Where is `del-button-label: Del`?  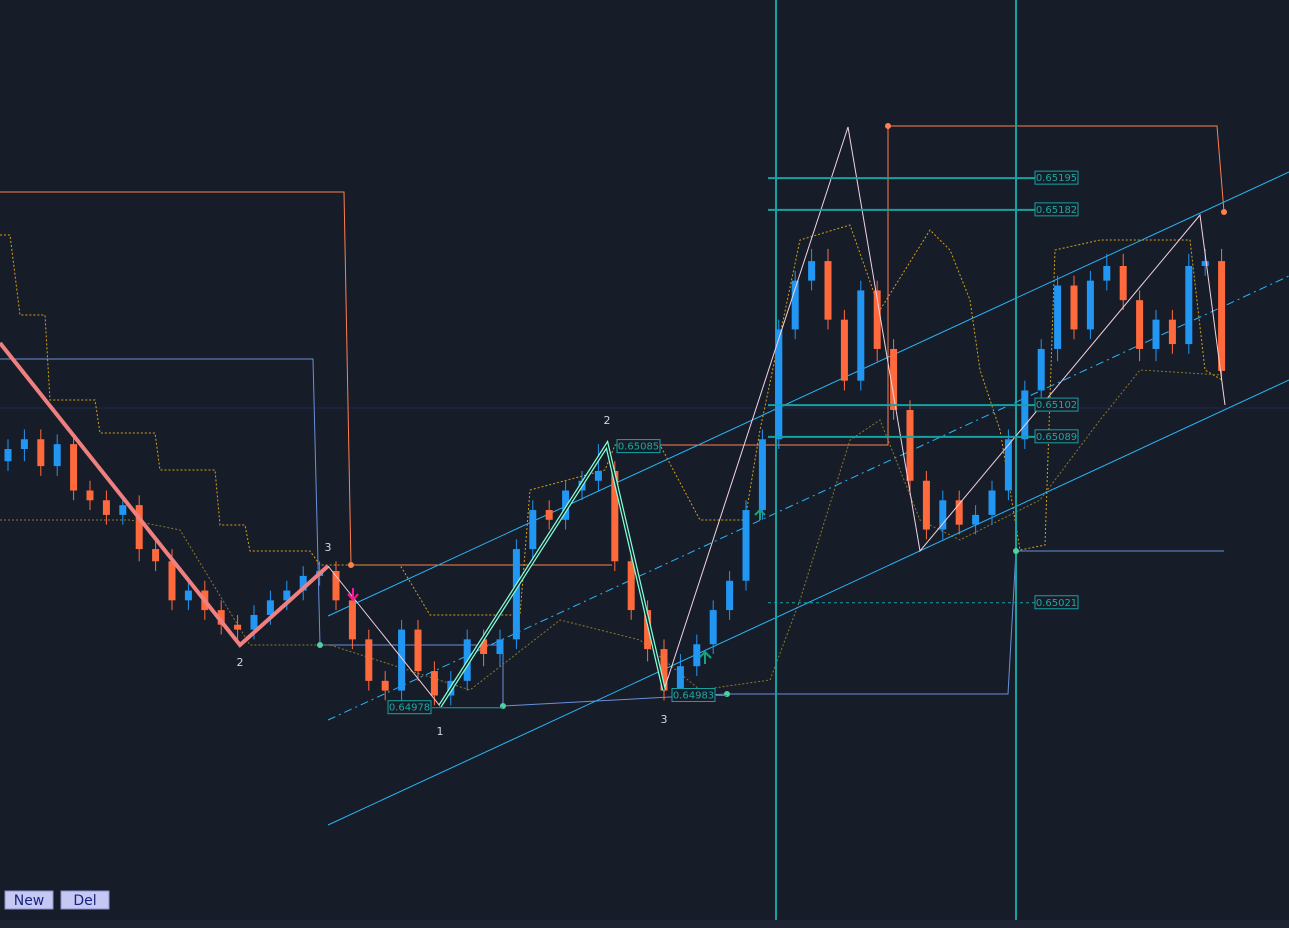
del-button-label: Del is located at coordinates (84, 901).